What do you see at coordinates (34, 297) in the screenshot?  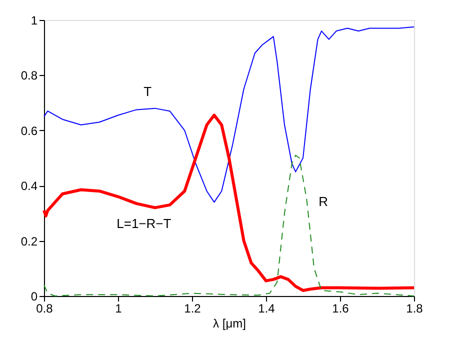 I see `y-tick-label: 0` at bounding box center [34, 297].